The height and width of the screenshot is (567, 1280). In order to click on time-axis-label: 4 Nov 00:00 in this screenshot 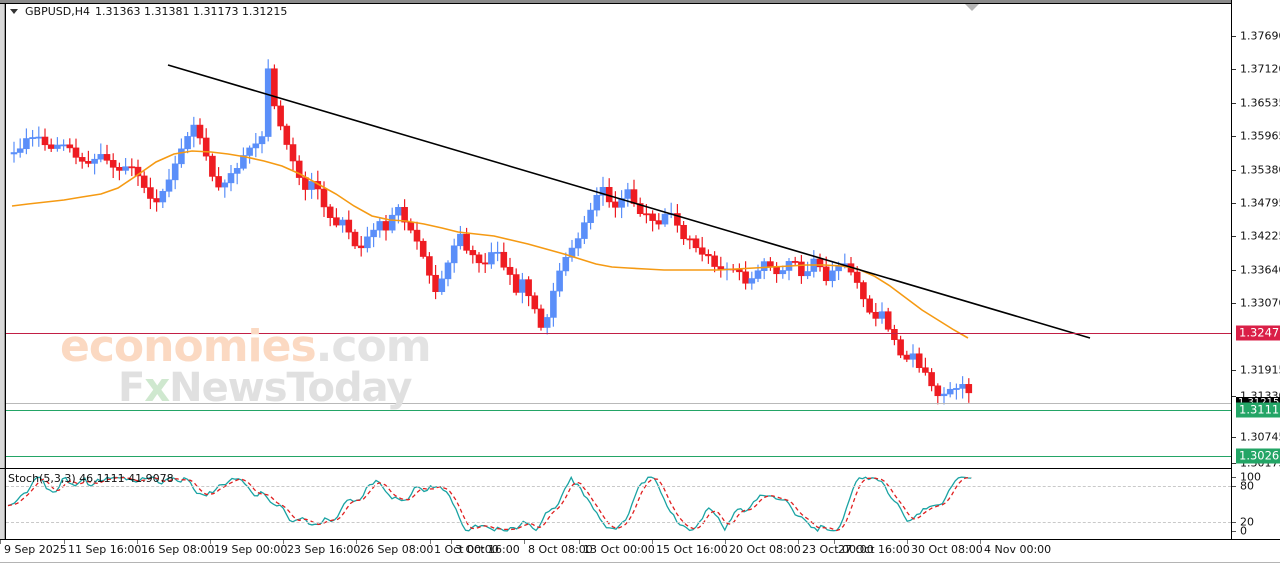, I will do `click(1018, 549)`.